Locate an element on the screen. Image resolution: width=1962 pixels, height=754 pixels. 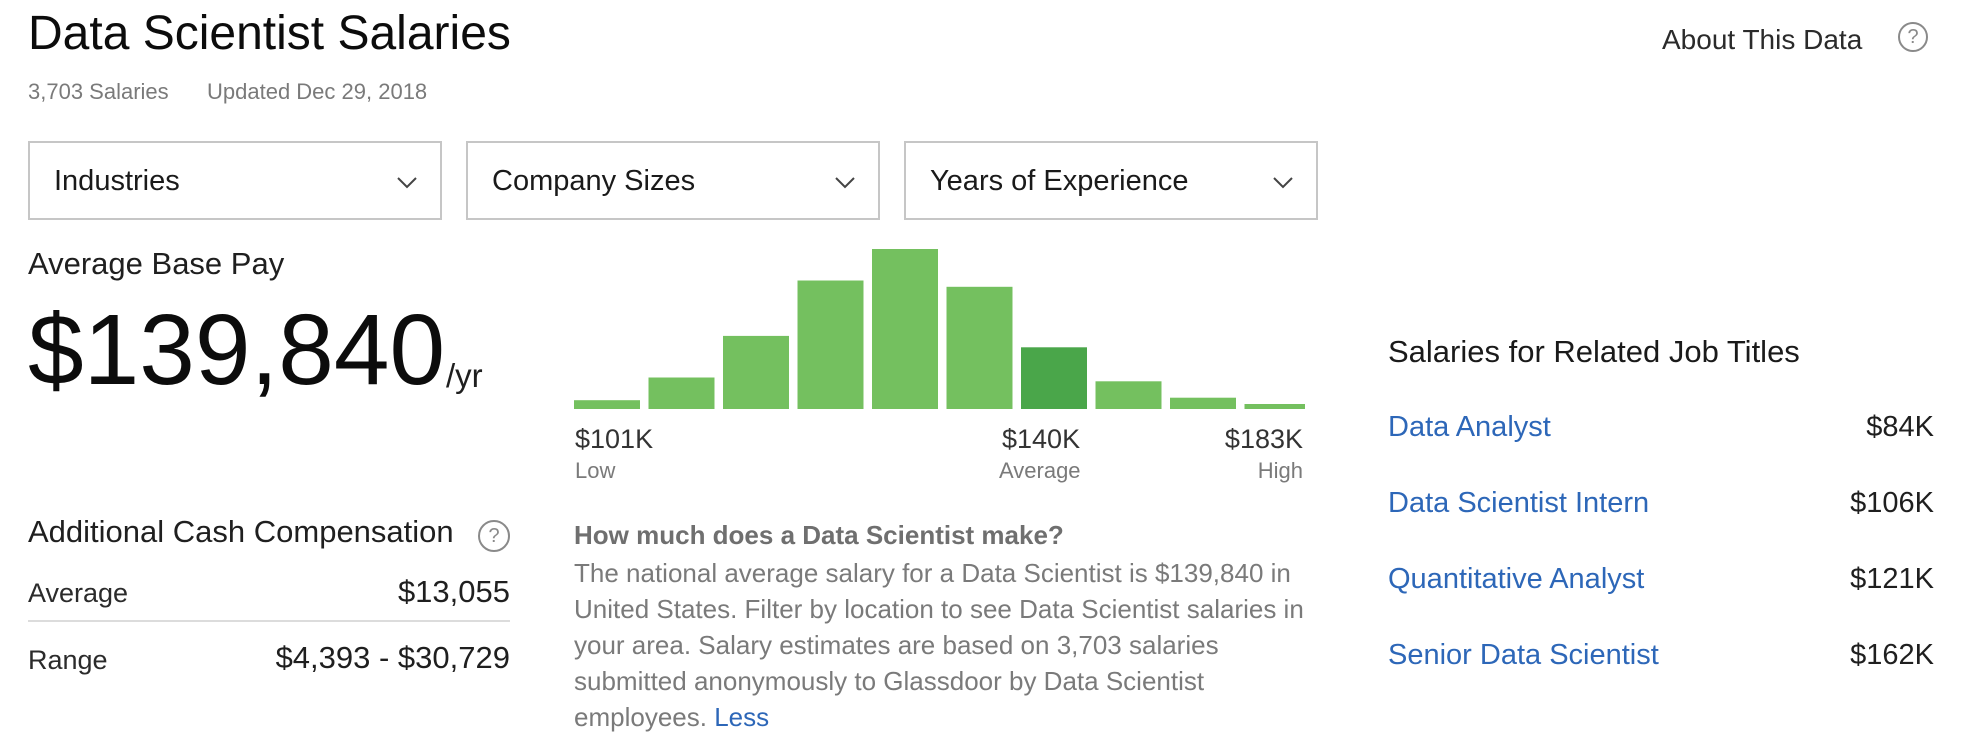
years-of-experience-dropdown: Years of Experience is located at coordinates (1111, 180).